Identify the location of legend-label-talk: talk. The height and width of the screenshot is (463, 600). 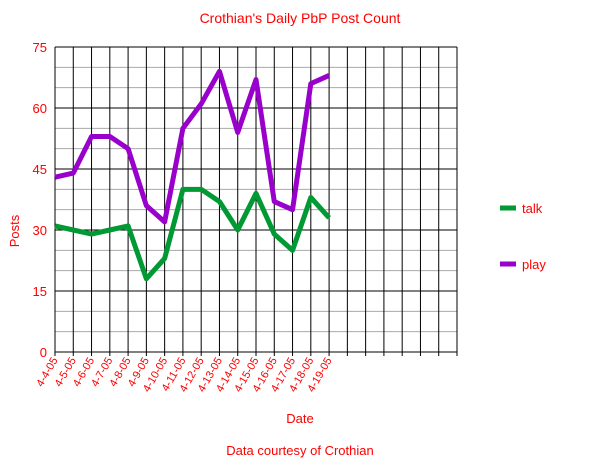
(532, 208).